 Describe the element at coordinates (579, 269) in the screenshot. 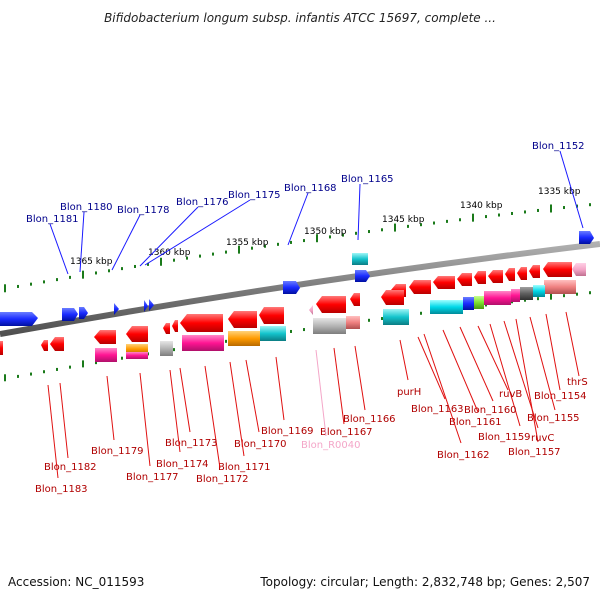

I see `gene-thrs` at that location.